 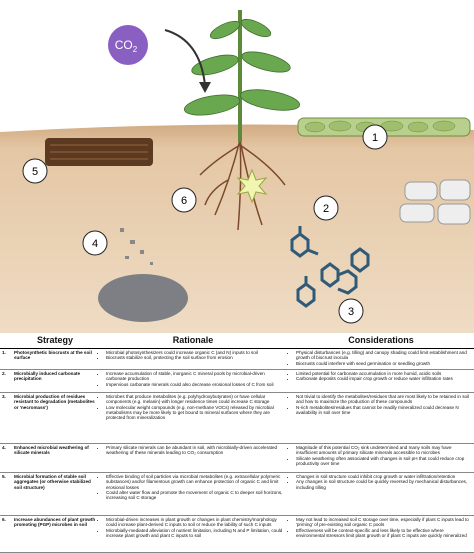 I want to click on rock, so click(x=143, y=298).